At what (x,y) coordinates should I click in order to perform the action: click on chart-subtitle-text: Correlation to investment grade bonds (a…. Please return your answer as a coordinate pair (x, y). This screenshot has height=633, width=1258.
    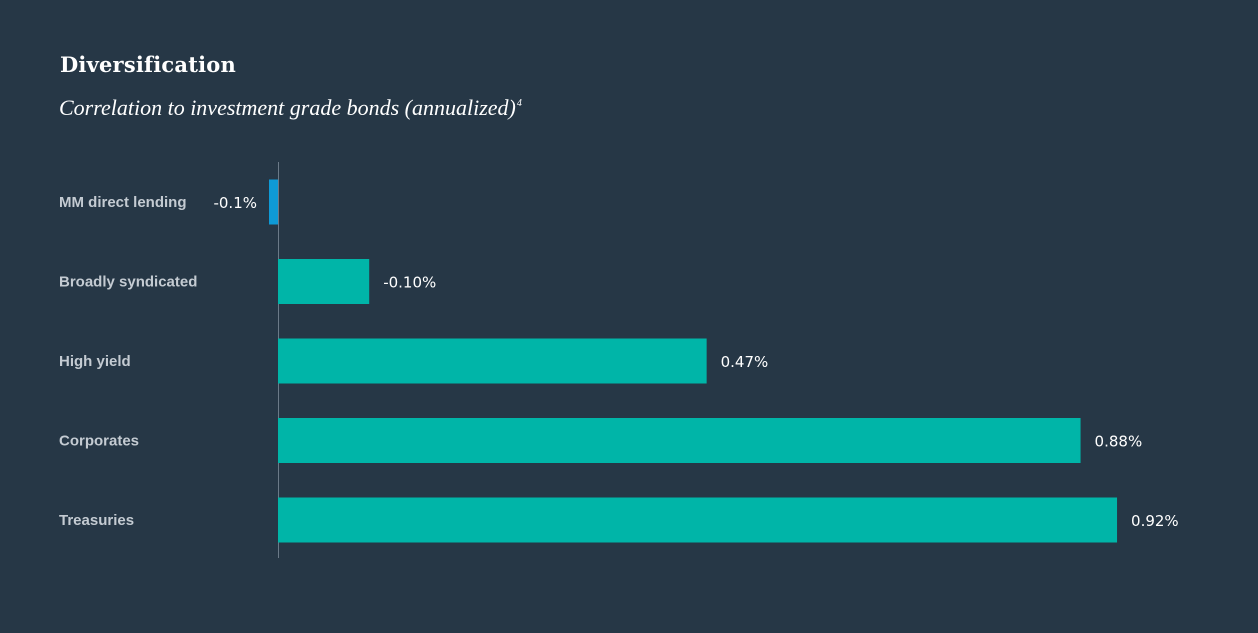
    Looking at the image, I should click on (287, 107).